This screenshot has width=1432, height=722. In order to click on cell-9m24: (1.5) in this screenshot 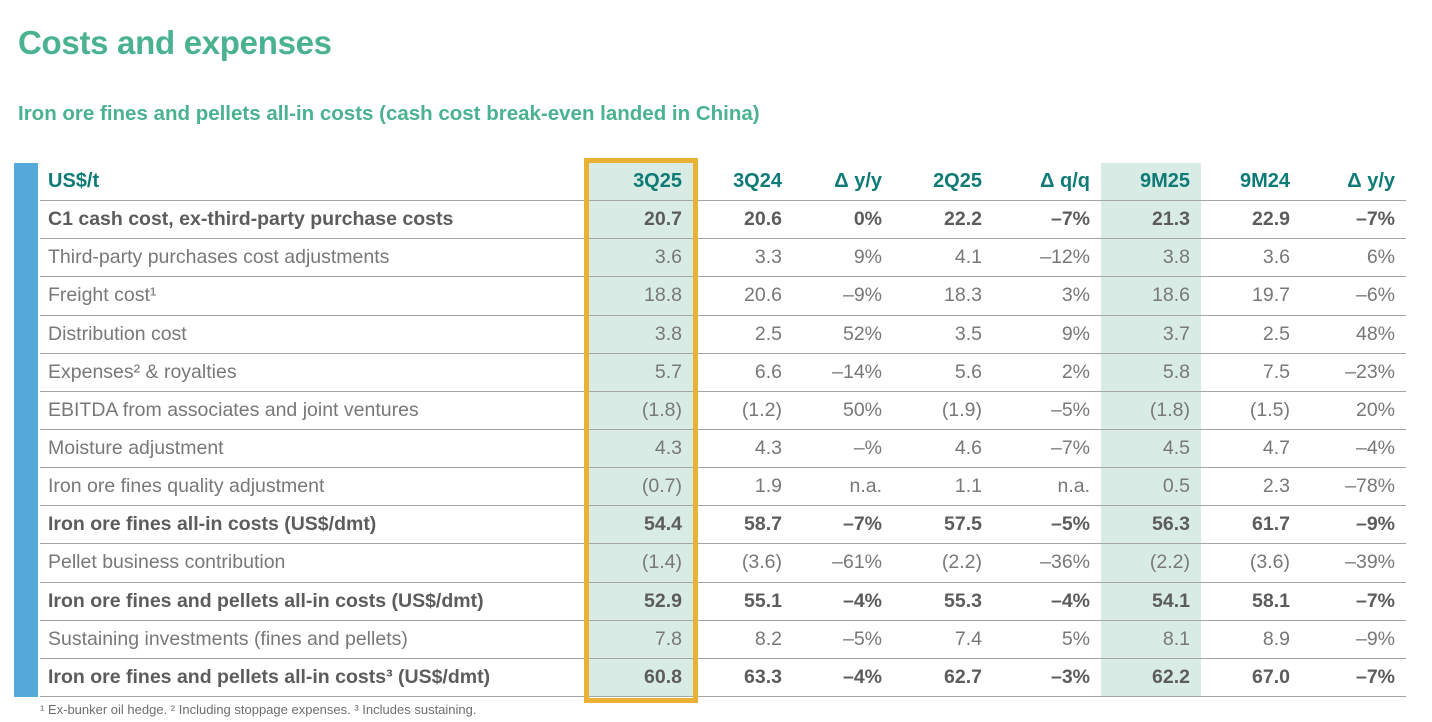, I will do `click(1269, 409)`.